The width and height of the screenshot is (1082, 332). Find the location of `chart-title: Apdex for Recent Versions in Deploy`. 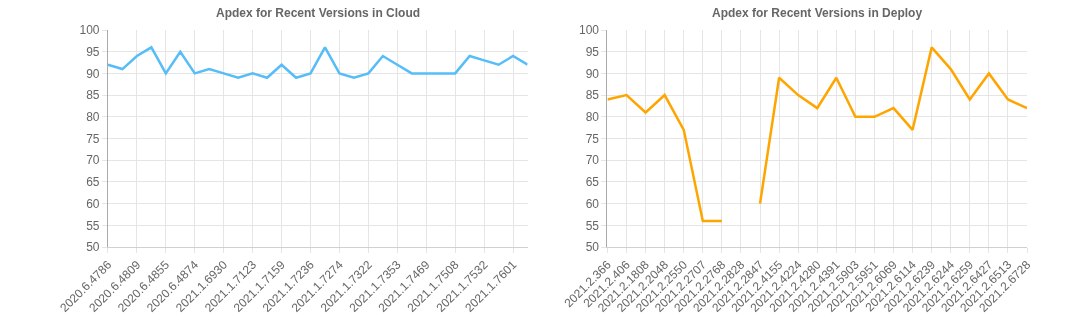

chart-title: Apdex for Recent Versions in Deploy is located at coordinates (817, 13).